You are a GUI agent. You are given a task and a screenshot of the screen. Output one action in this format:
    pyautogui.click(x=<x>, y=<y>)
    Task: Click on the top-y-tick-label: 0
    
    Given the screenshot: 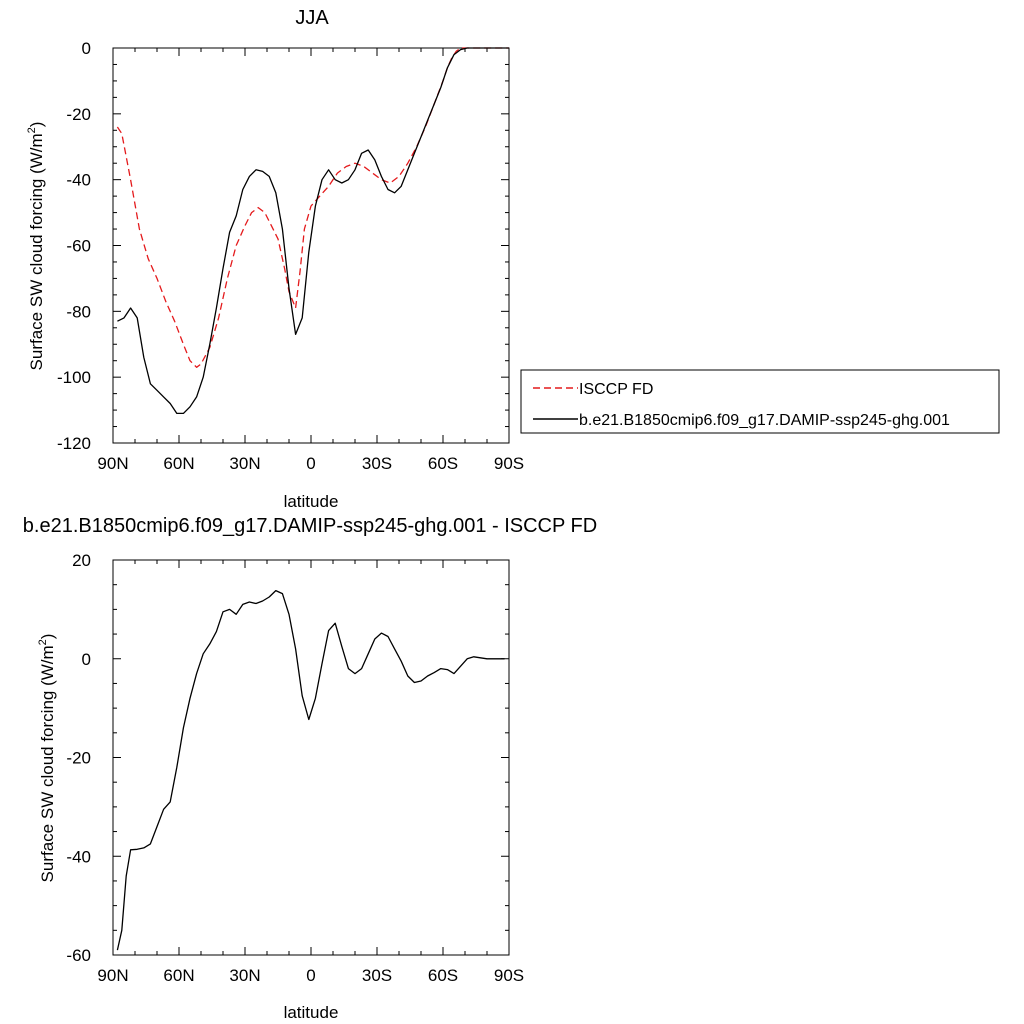 What is the action you would take?
    pyautogui.click(x=86, y=48)
    